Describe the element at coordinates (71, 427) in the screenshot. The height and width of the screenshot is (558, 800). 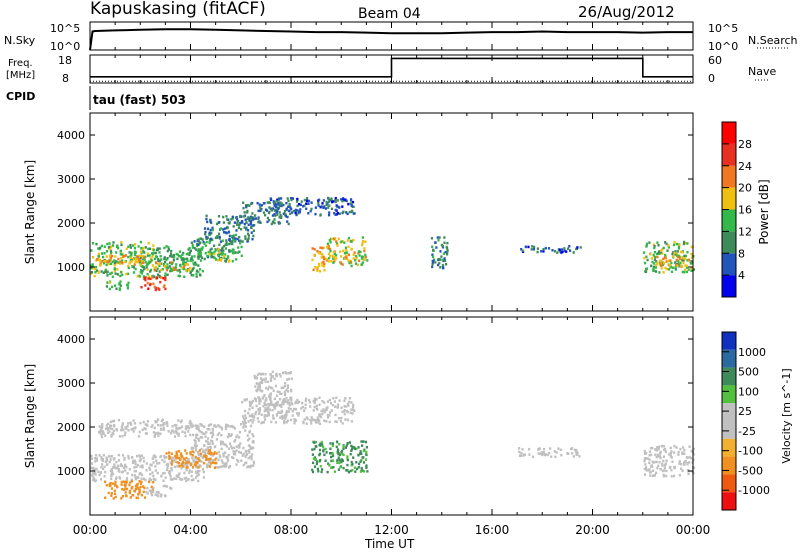
I see `y-tick-label: 2000` at that location.